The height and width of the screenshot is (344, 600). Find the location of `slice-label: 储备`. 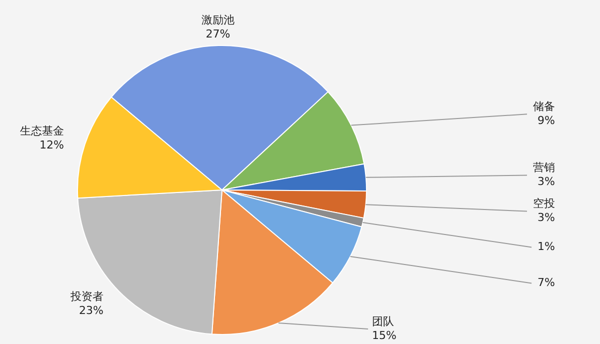

slice-label: 储备 is located at coordinates (544, 106).